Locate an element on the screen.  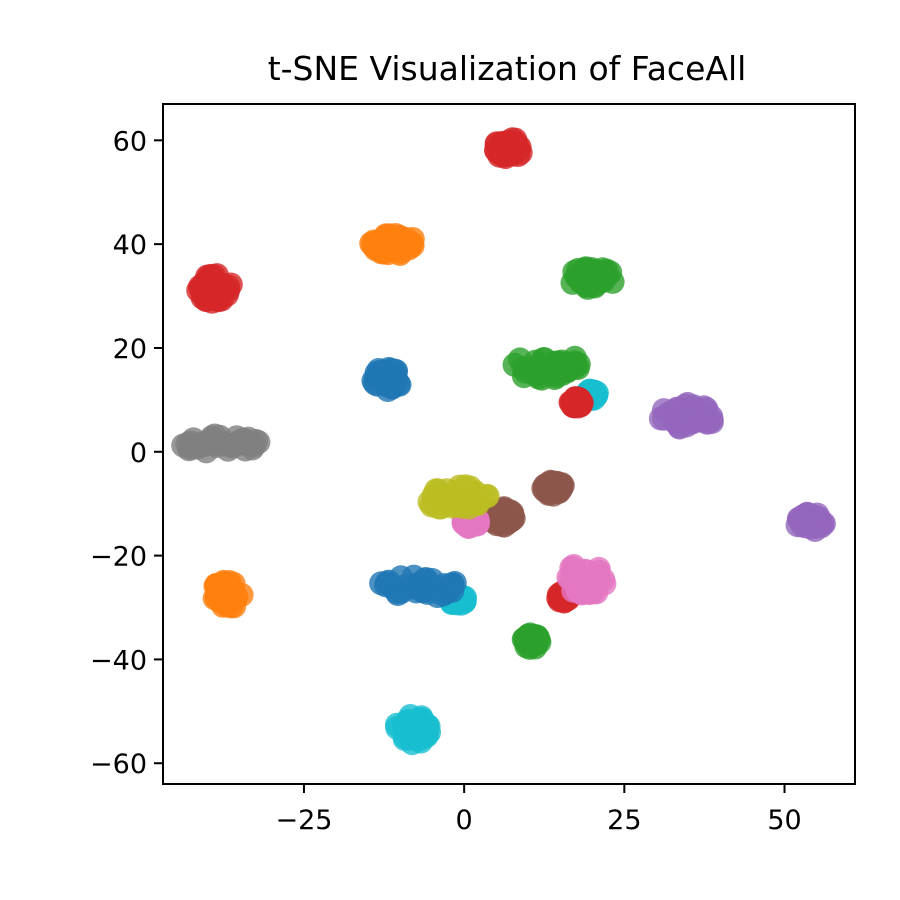
x-tick-label: 50 is located at coordinates (784, 820).